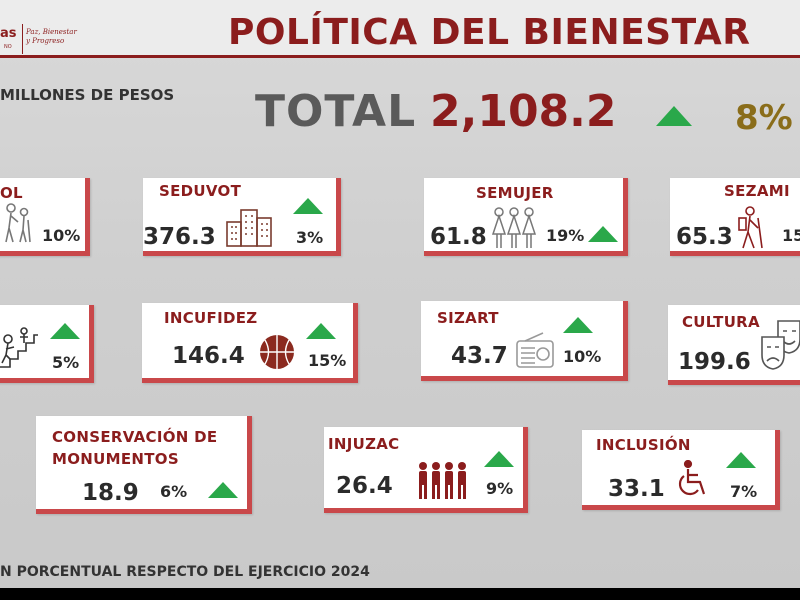 This screenshot has height=600, width=800. I want to click on card-value: 376.3, so click(179, 237).